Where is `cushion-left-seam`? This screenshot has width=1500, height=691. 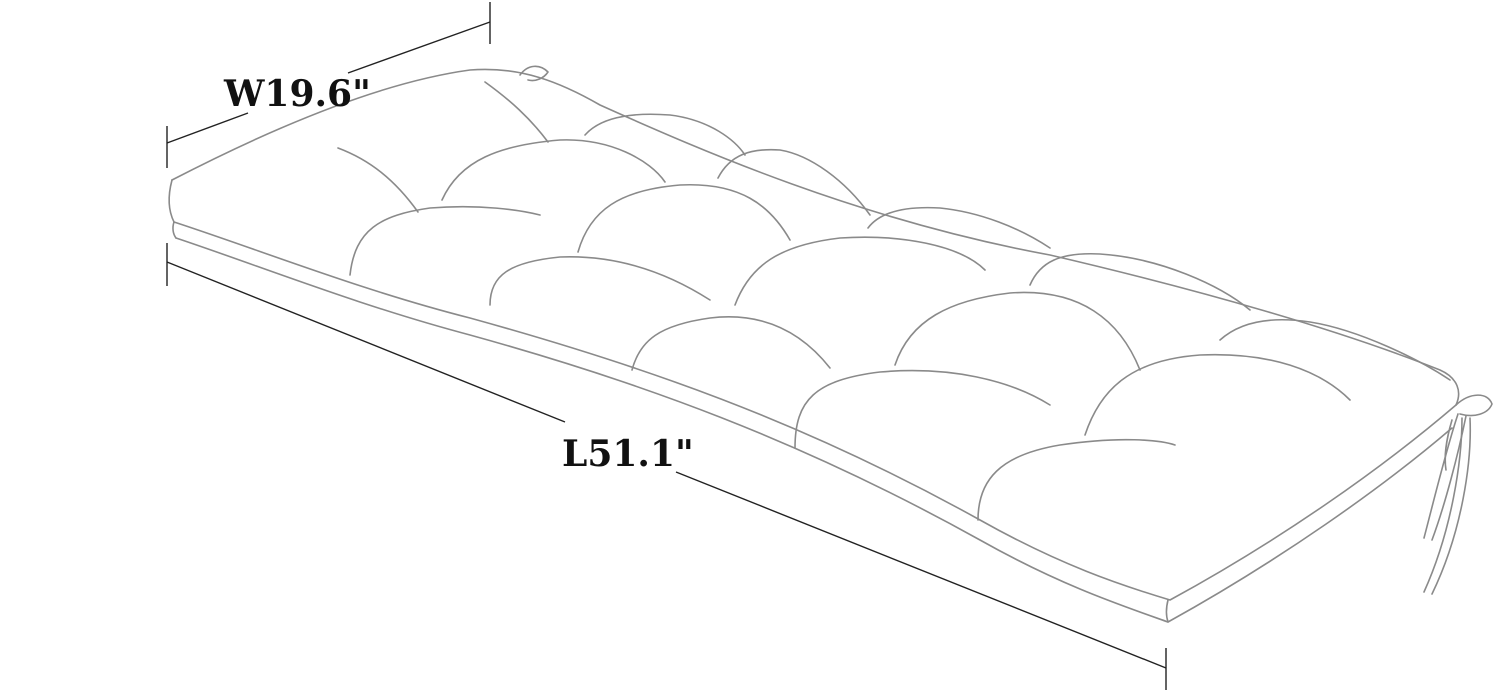
cushion-left-seam is located at coordinates (171, 201).